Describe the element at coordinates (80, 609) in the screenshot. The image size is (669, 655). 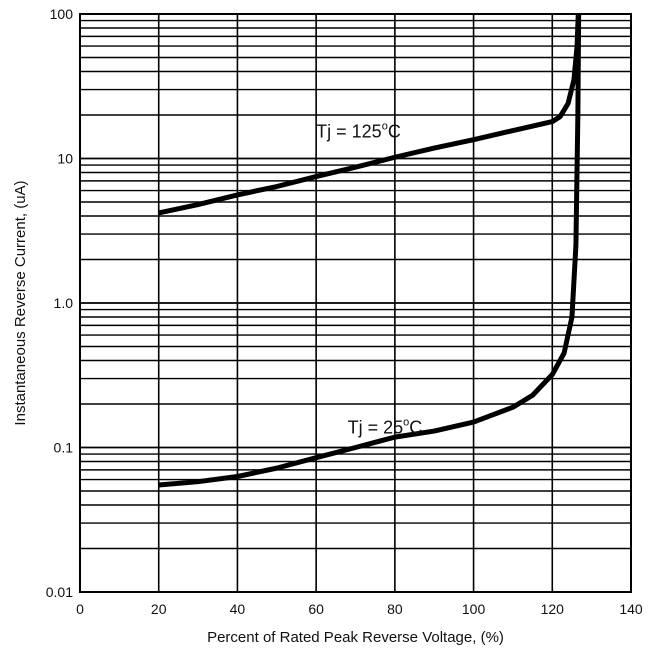
I see `x-tick-label: 0` at that location.